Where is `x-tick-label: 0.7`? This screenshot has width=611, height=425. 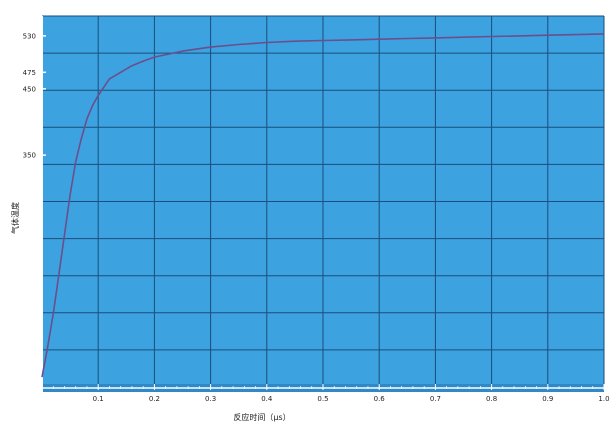
x-tick-label: 0.7 is located at coordinates (435, 399).